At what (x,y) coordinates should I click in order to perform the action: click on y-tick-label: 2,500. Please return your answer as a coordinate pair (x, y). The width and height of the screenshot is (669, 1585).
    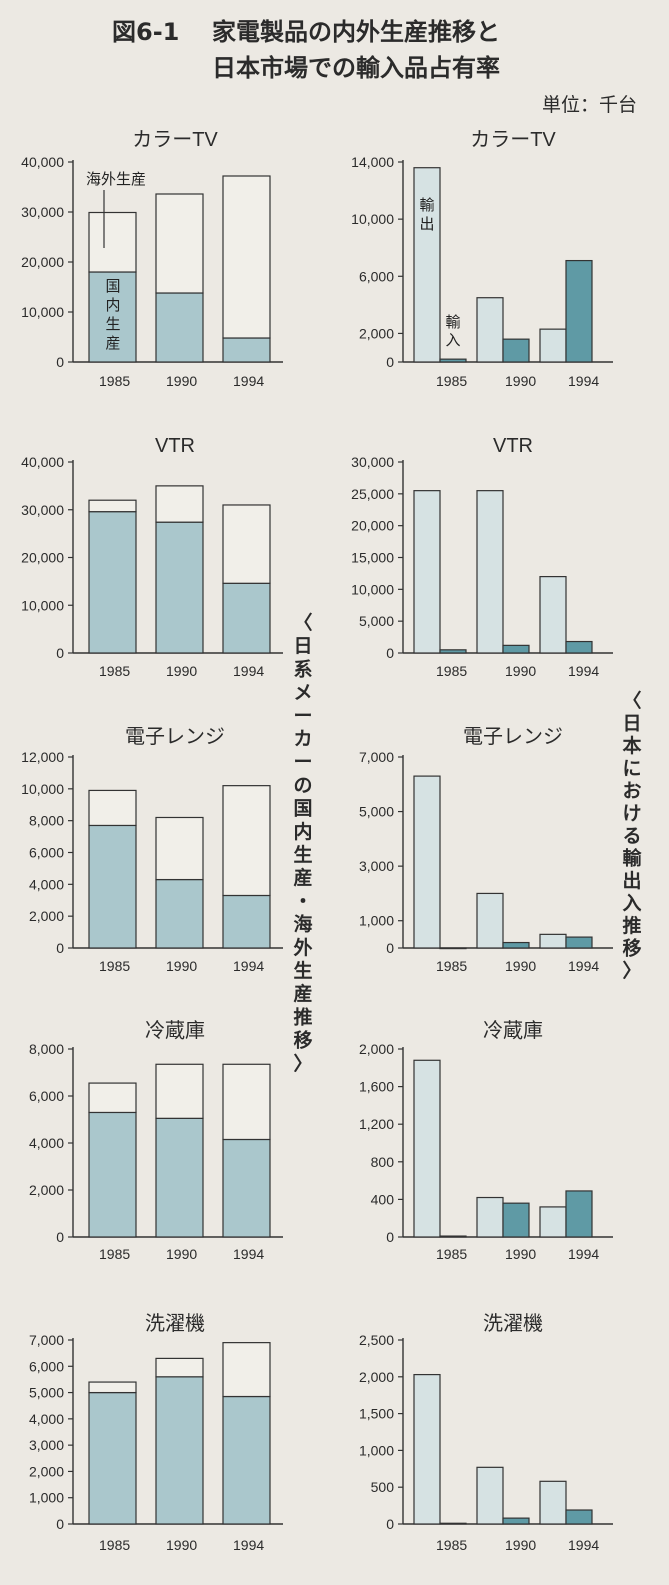
    Looking at the image, I should click on (376, 1340).